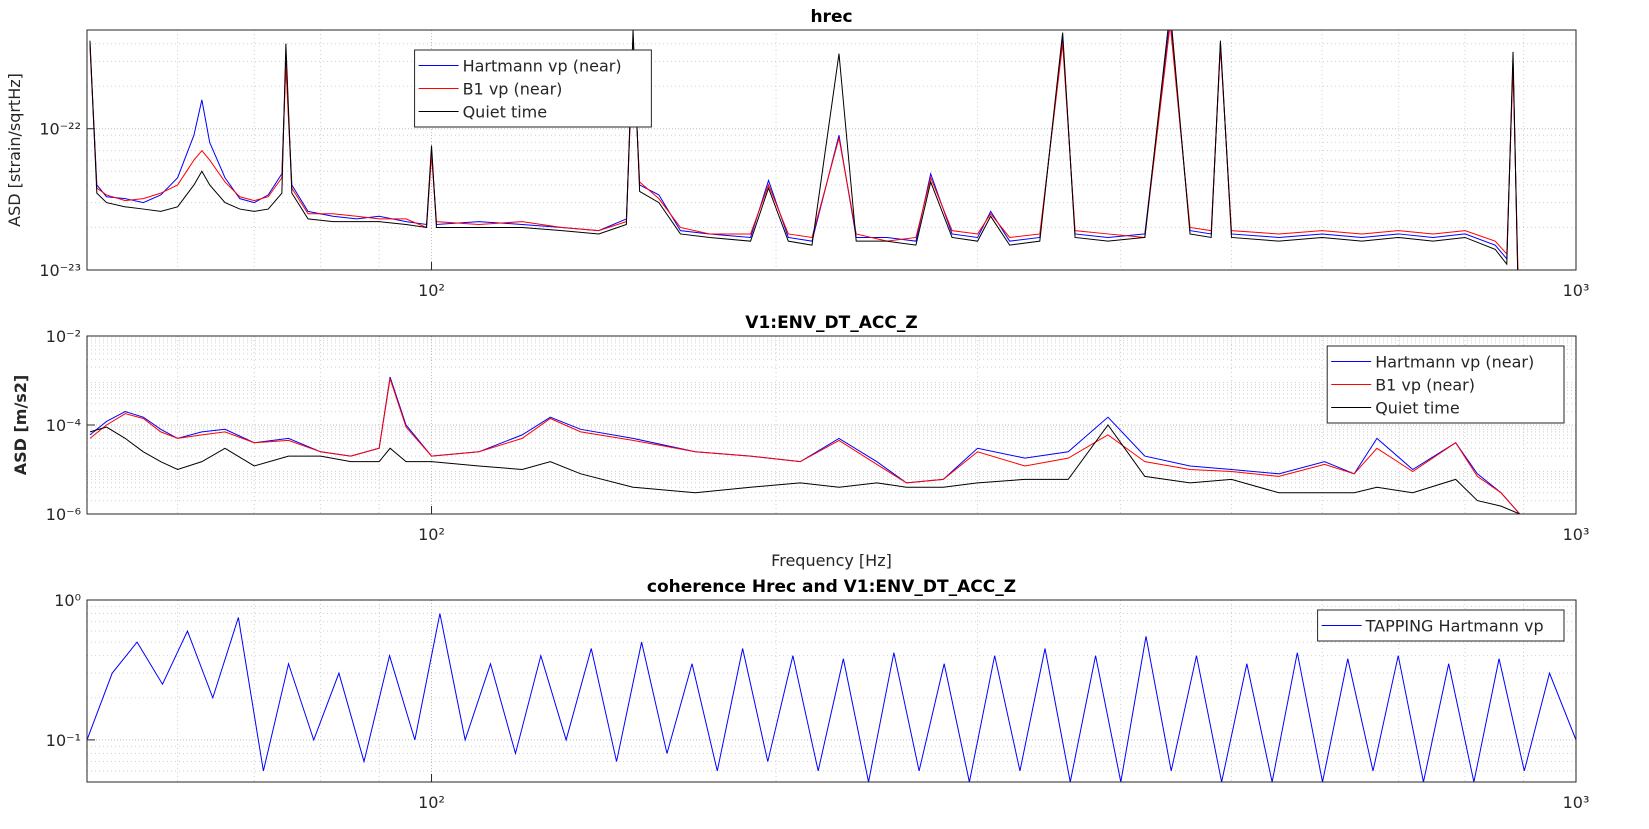 The width and height of the screenshot is (1649, 829). I want to click on y-tick-label: 10⁻⁴, so click(63, 425).